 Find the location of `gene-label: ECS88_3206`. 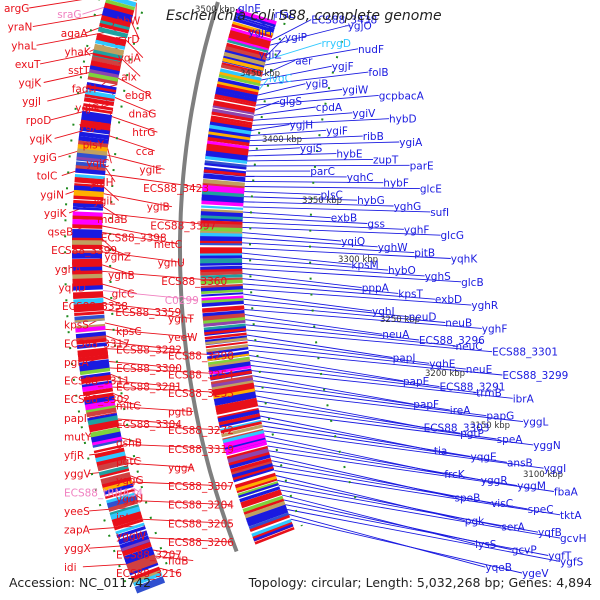

gene-label: ECS88_3206 is located at coordinates (201, 543).